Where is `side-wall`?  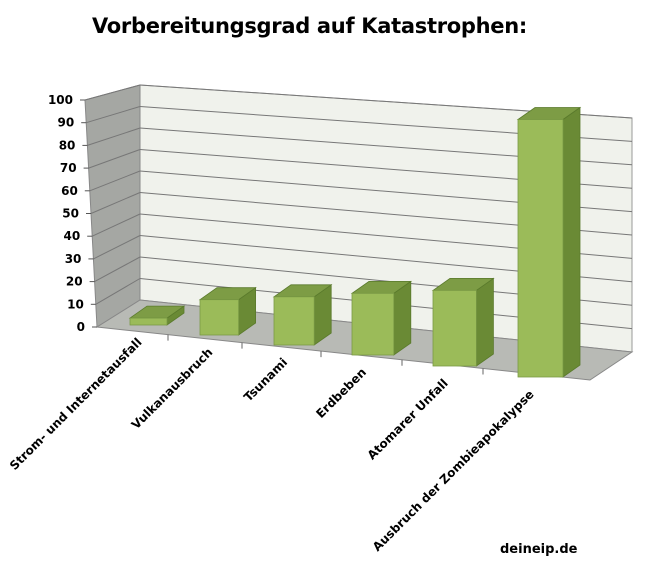
side-wall is located at coordinates (112, 206).